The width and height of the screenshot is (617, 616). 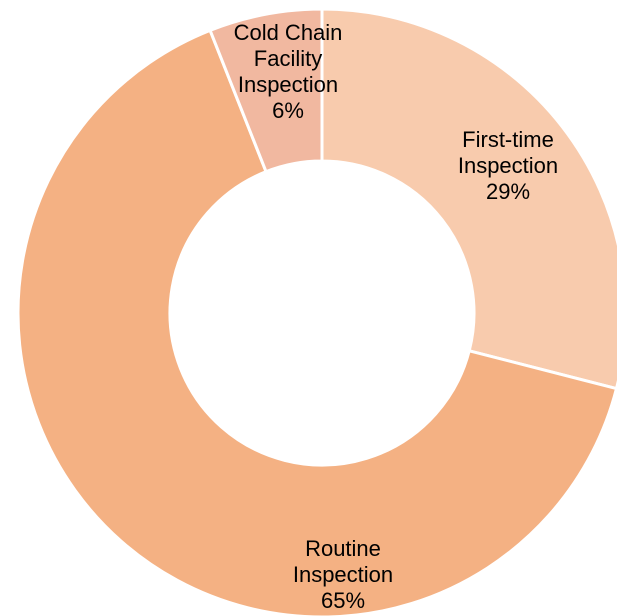 I want to click on label-line: Cold Chain, so click(x=288, y=32).